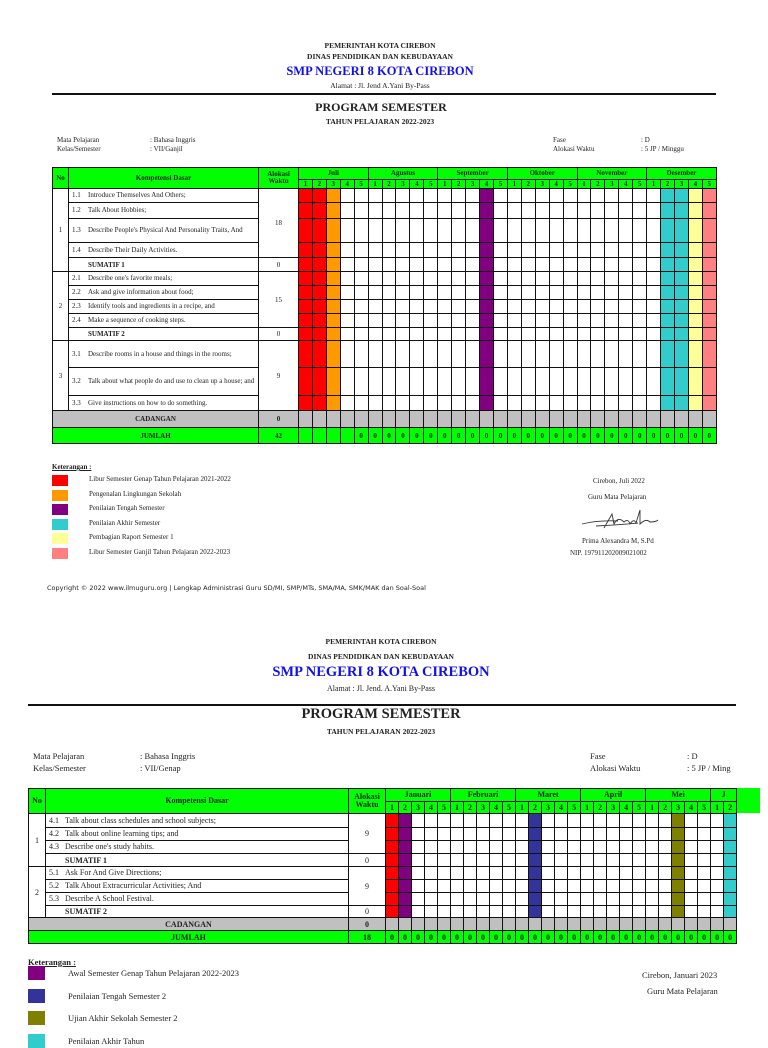  I want to click on week-header: 5, so click(500, 184).